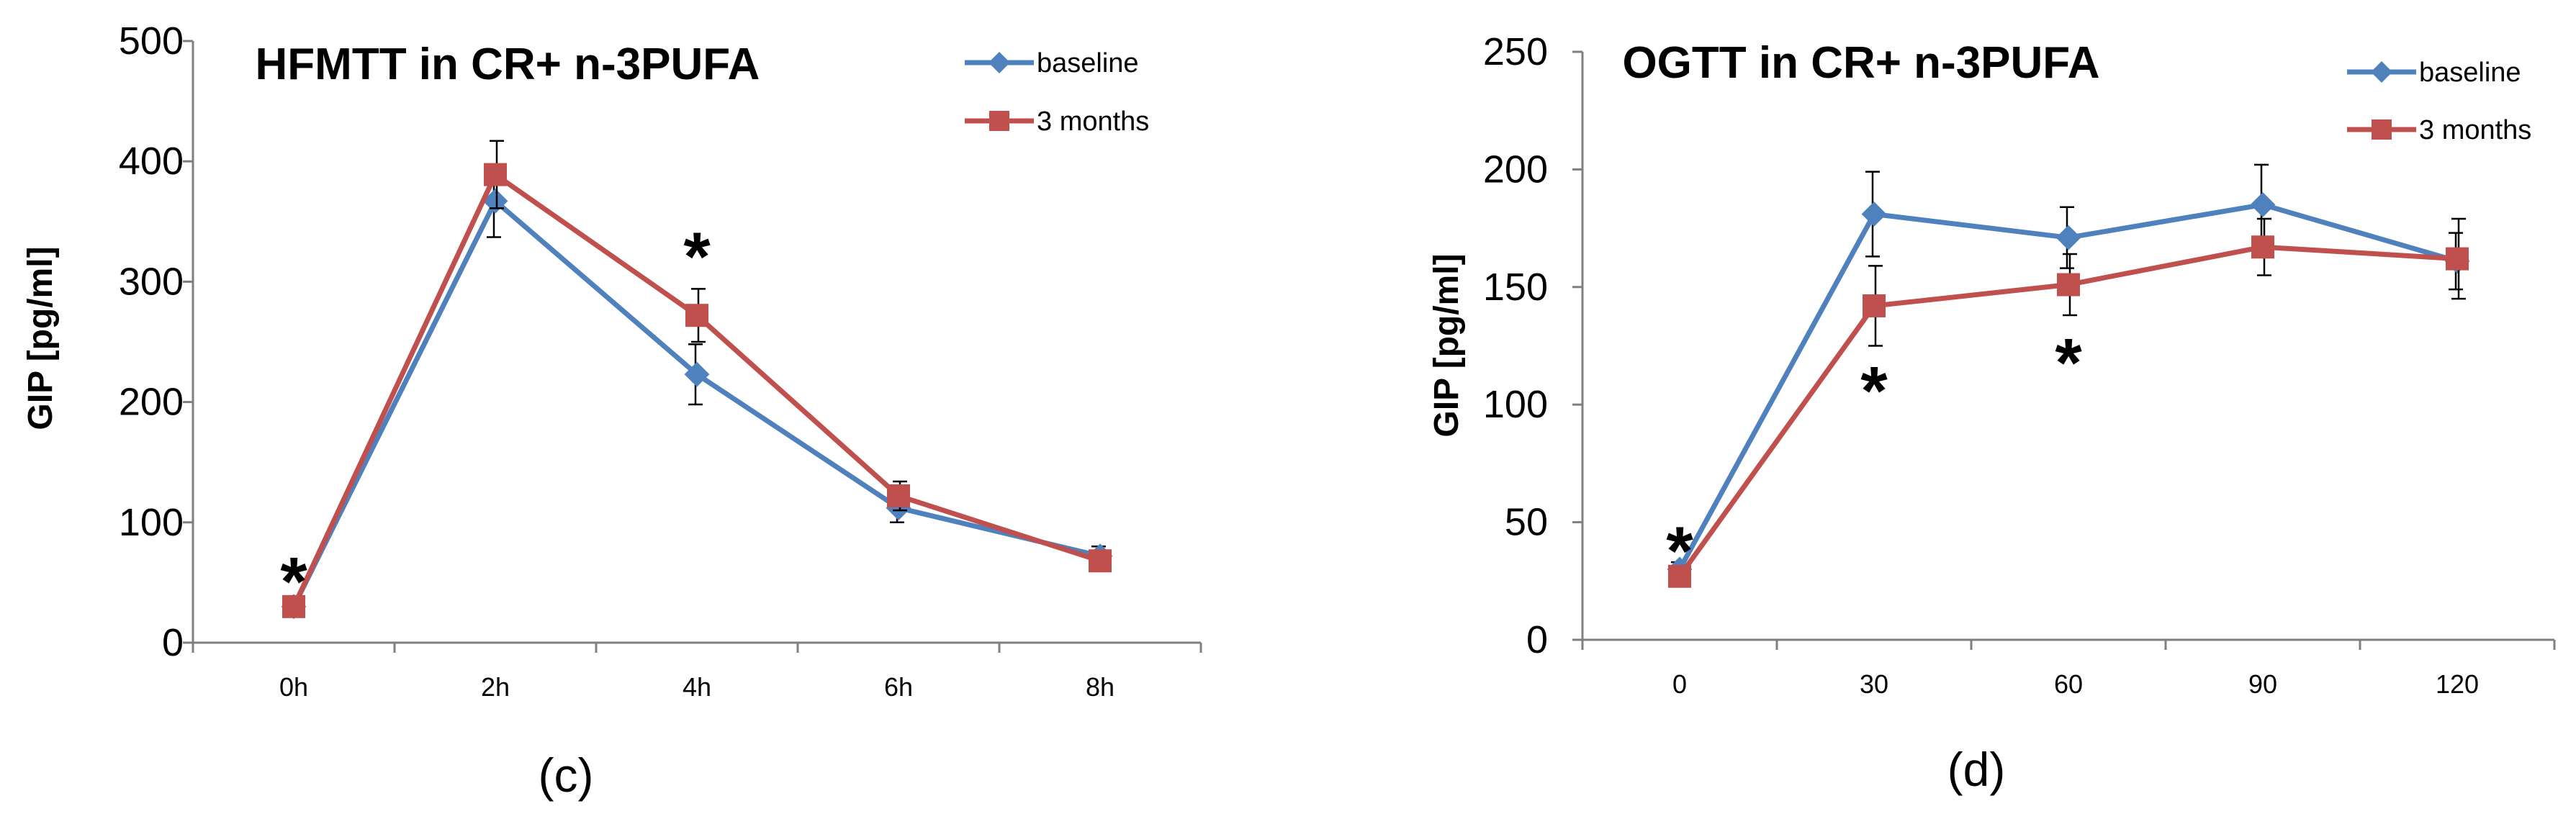 This screenshot has height=819, width=2576. Describe the element at coordinates (1679, 684) in the screenshot. I see `x-tick-label: 0` at that location.